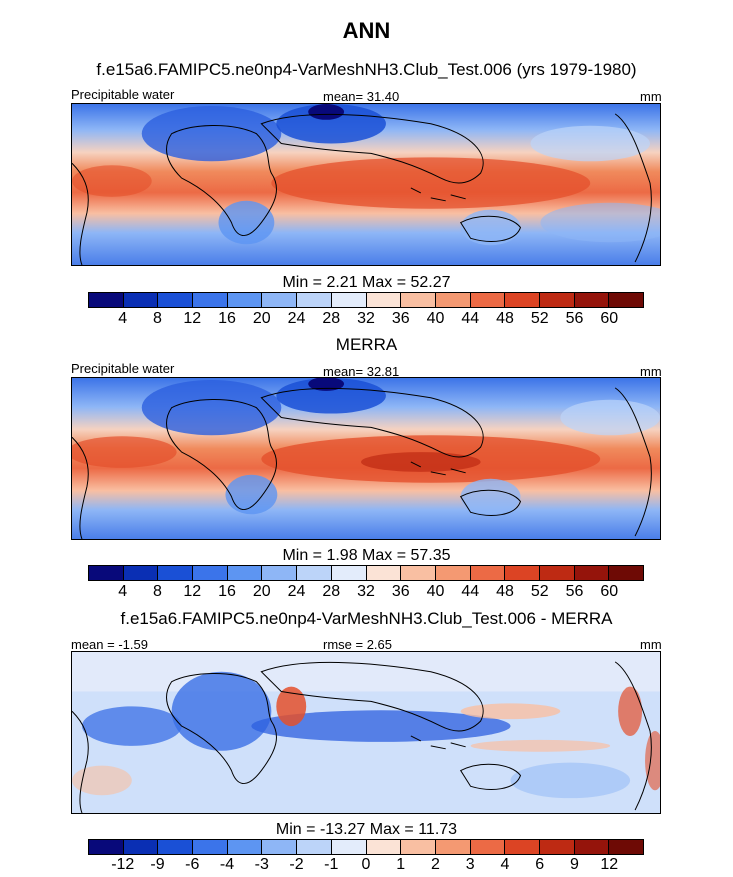 The height and width of the screenshot is (877, 733). What do you see at coordinates (366, 282) in the screenshot?
I see `panel-1-minmax: Min = 2.21 Max = 52.27` at bounding box center [366, 282].